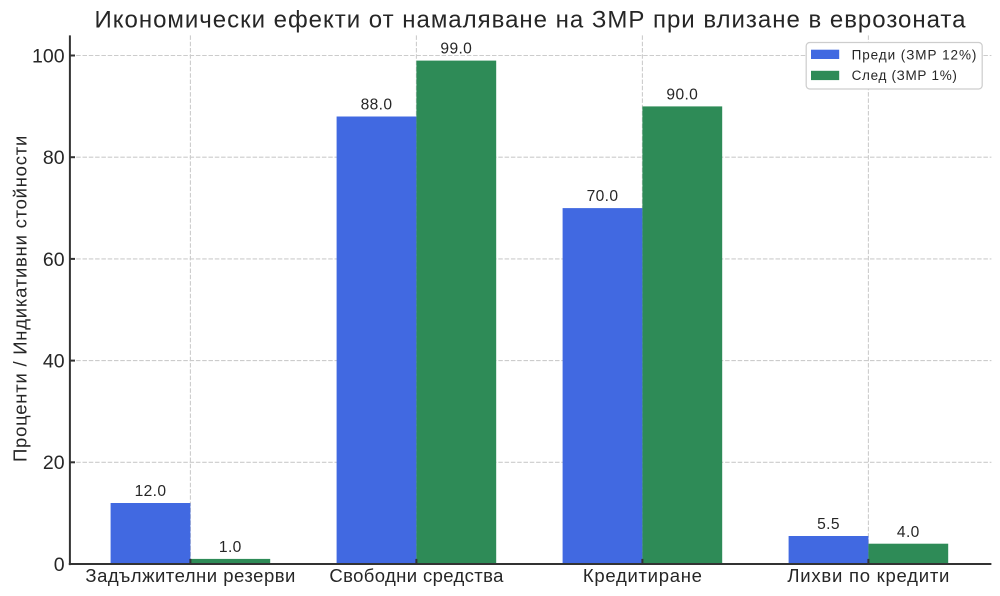  I want to click on svg-text: 40, so click(54, 362).